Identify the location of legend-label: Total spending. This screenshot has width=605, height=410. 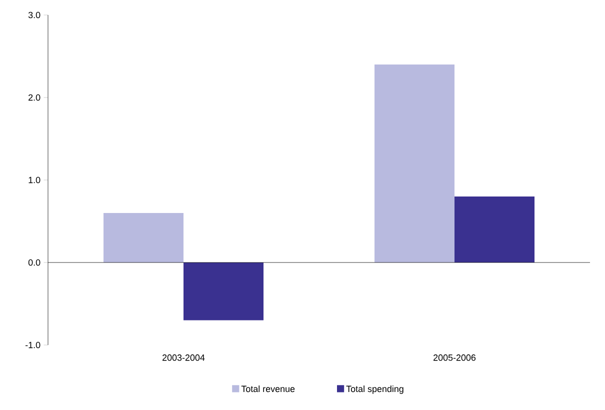
(375, 389).